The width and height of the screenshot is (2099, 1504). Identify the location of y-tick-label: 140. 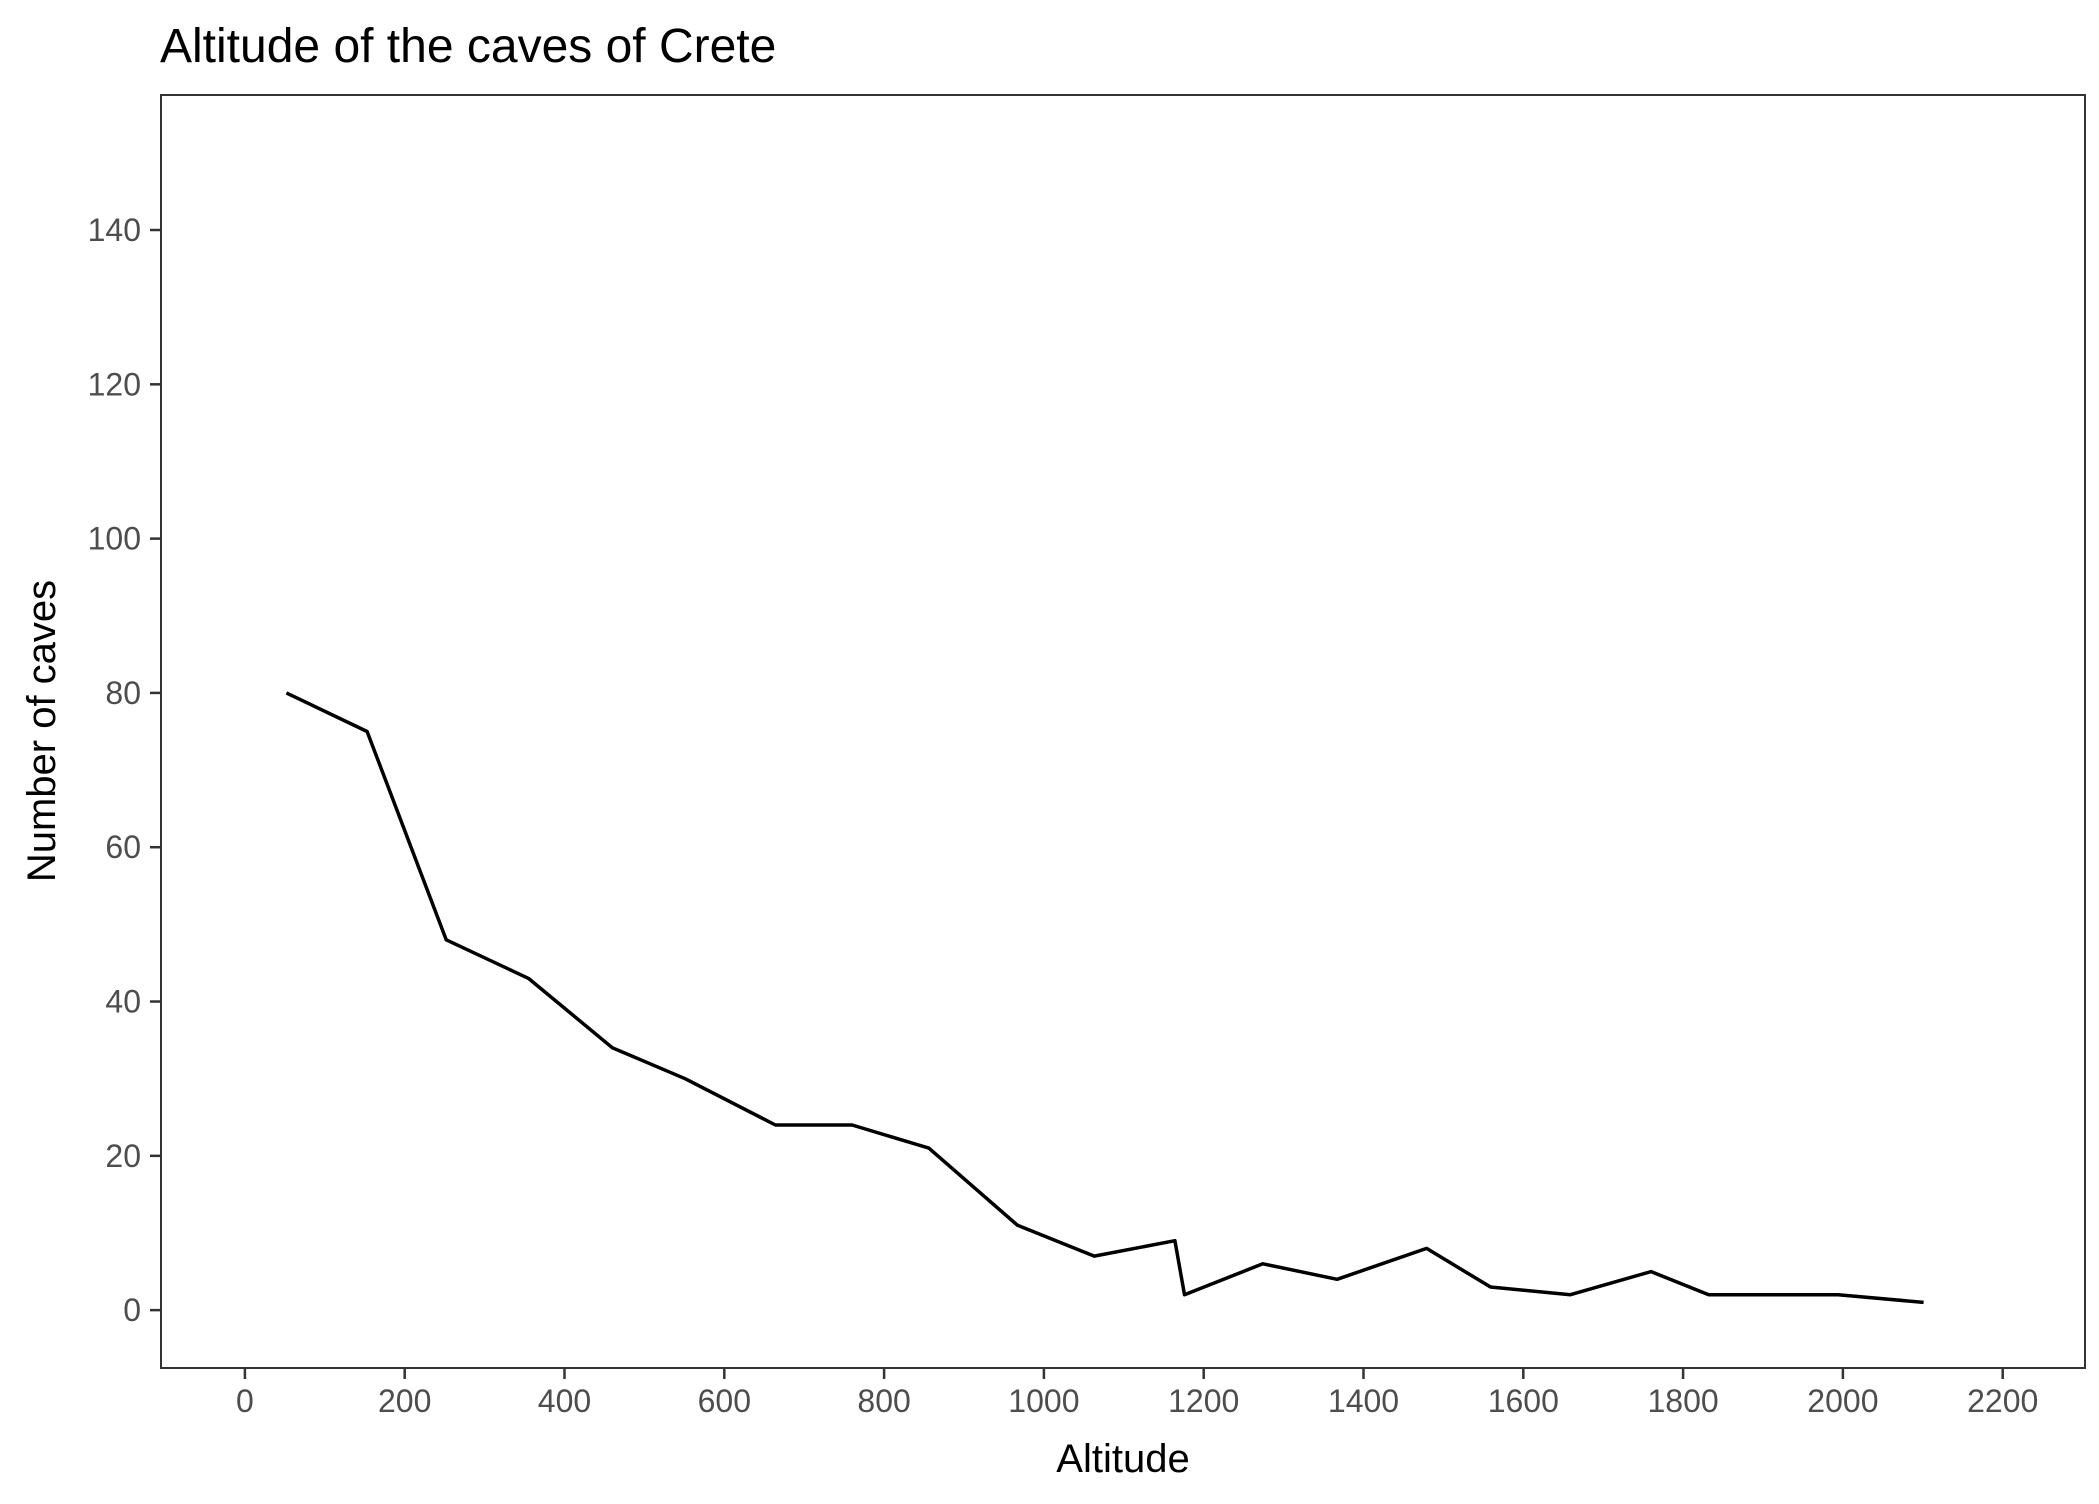
(114, 230).